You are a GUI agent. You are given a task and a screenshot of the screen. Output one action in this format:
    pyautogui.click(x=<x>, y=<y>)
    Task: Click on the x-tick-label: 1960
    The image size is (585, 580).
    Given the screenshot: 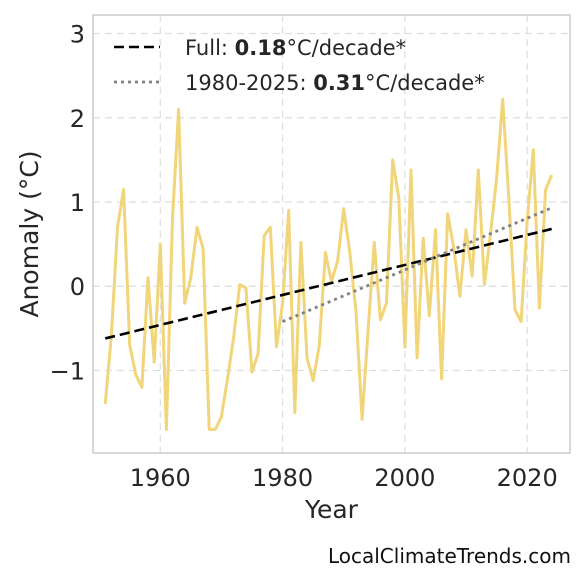 What is the action you would take?
    pyautogui.click(x=160, y=478)
    